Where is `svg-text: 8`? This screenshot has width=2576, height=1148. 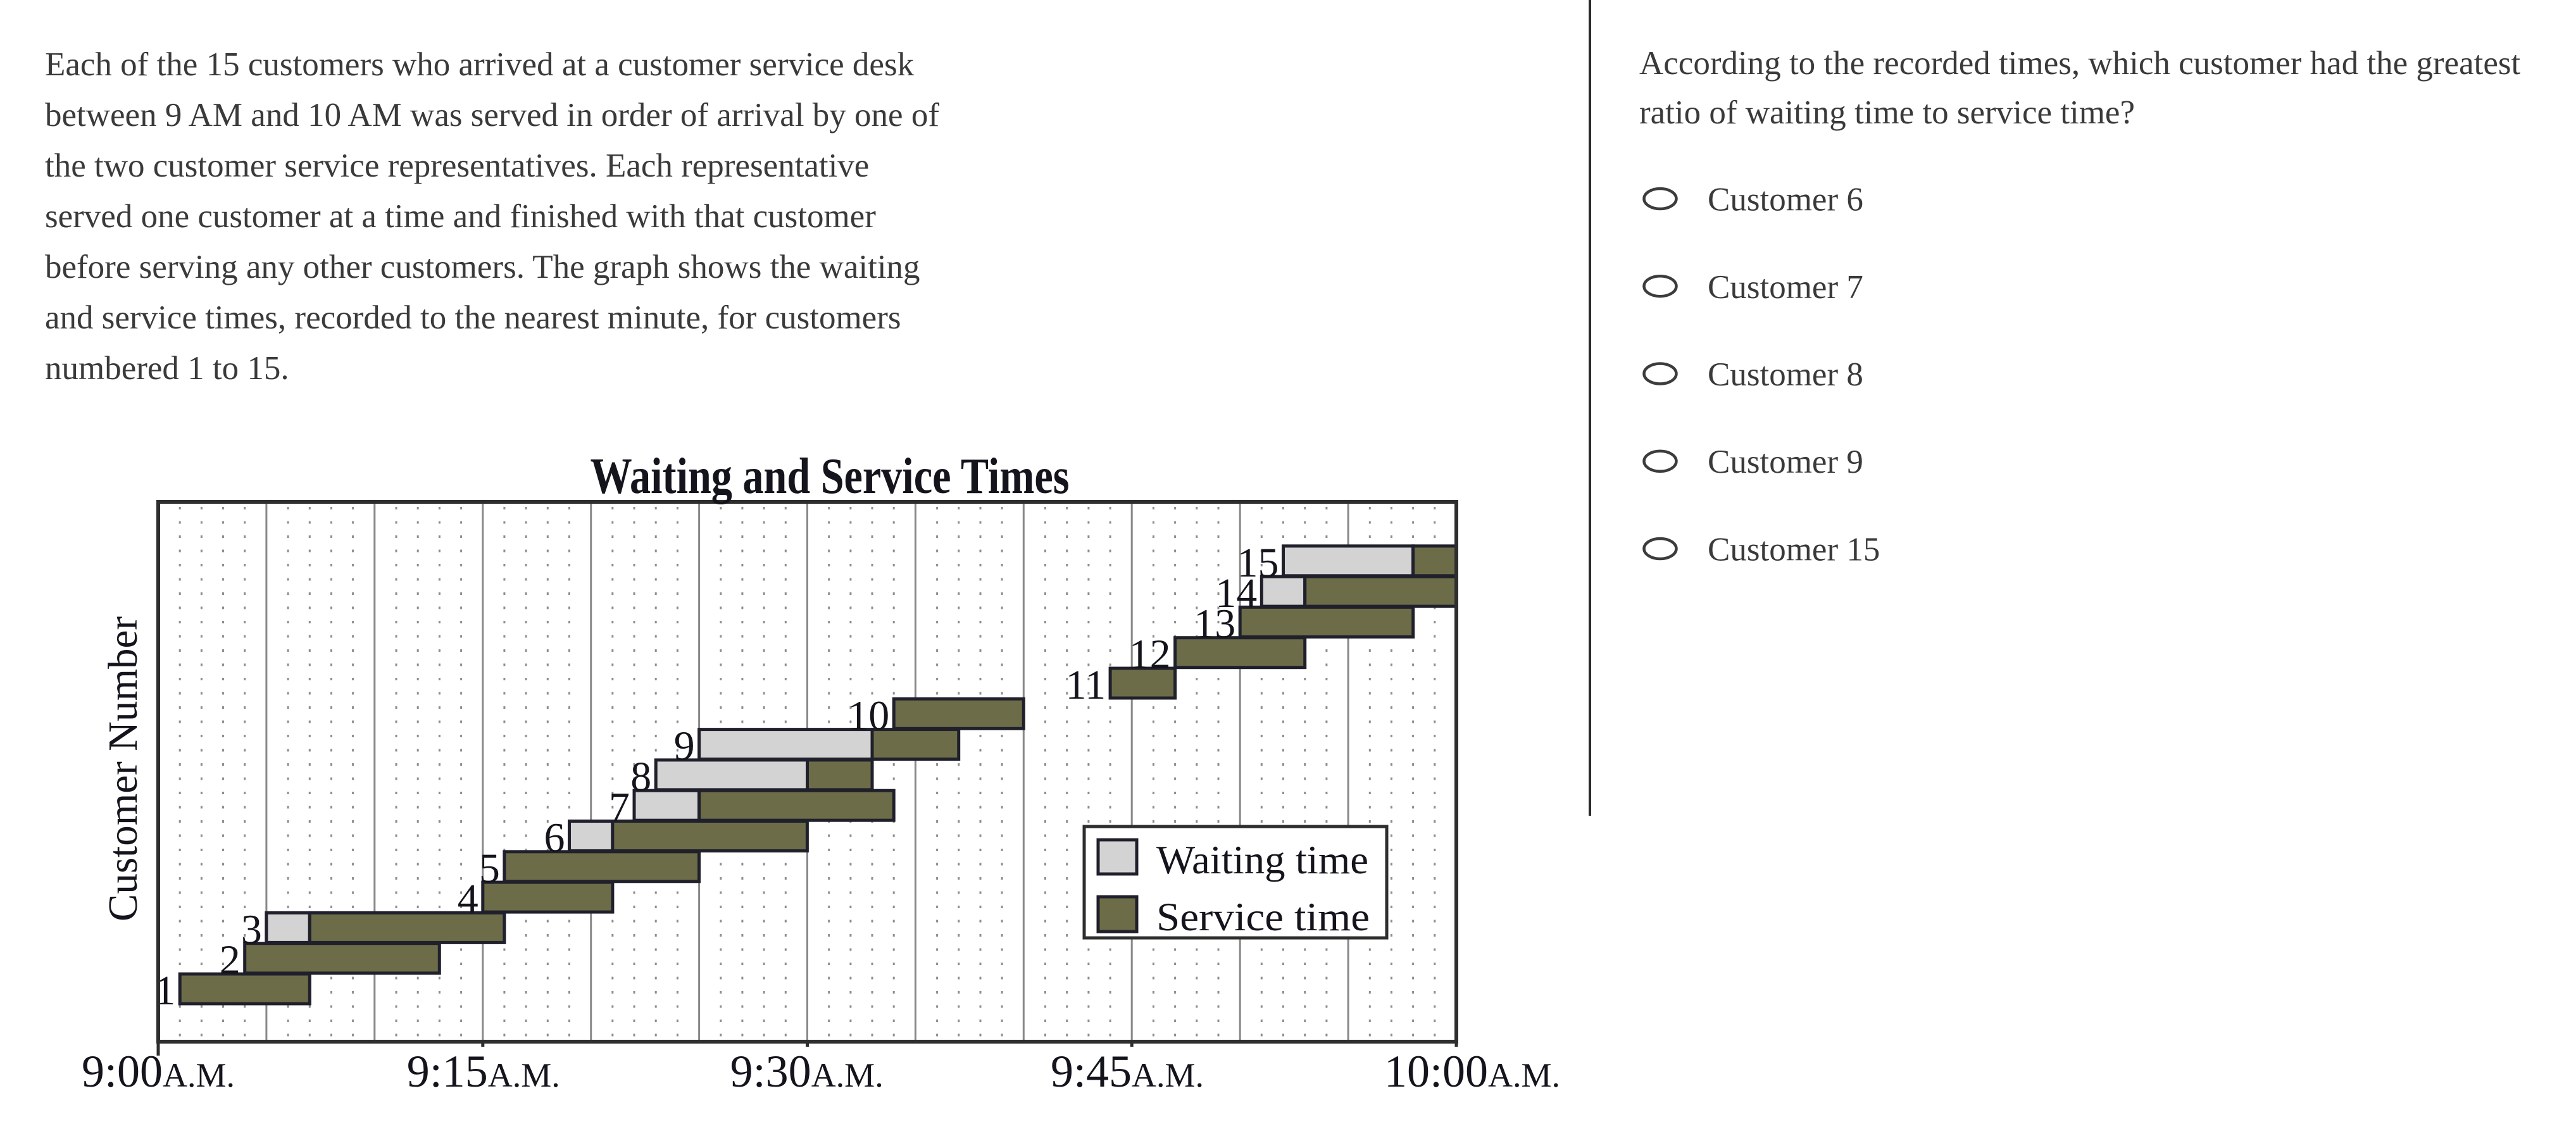
svg-text: 8 is located at coordinates (640, 777).